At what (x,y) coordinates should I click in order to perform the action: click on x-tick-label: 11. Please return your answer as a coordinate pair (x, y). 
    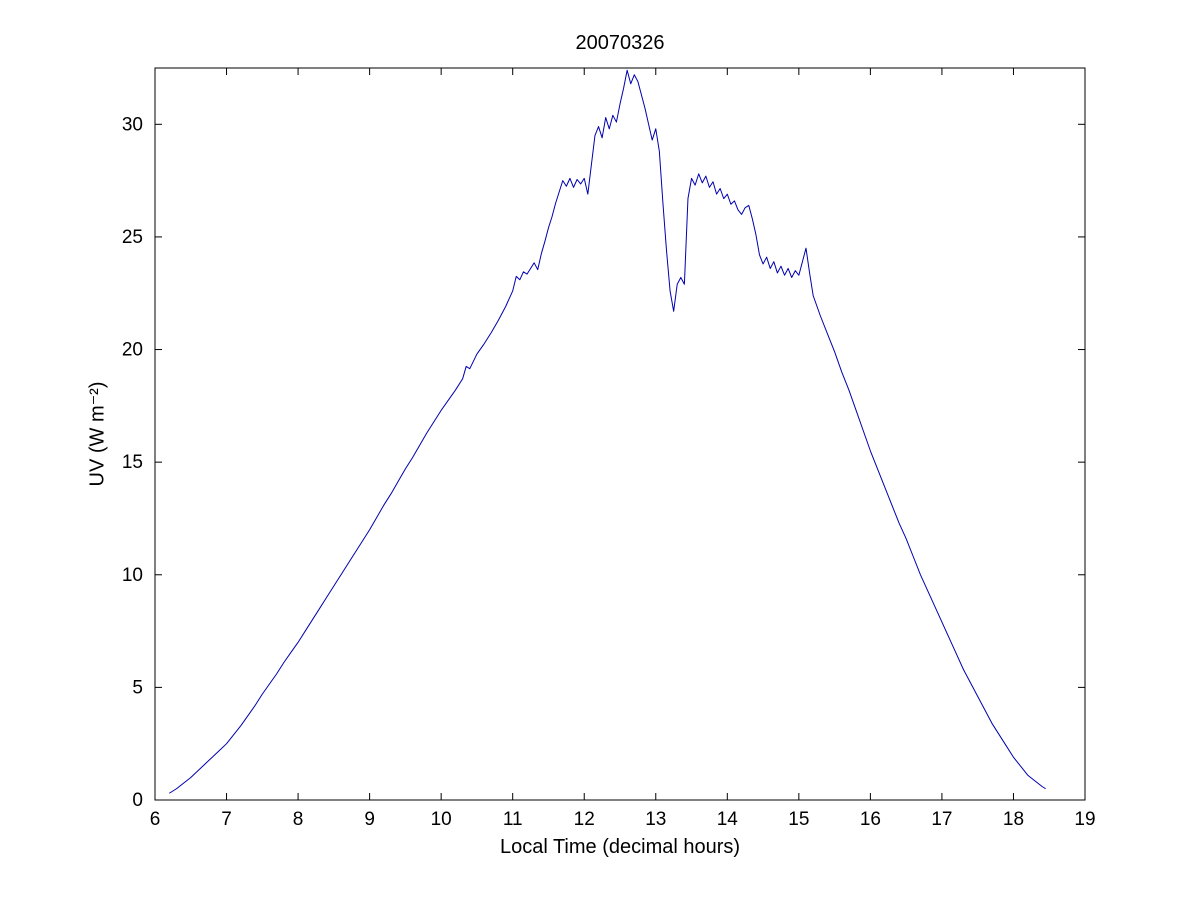
    Looking at the image, I should click on (513, 819).